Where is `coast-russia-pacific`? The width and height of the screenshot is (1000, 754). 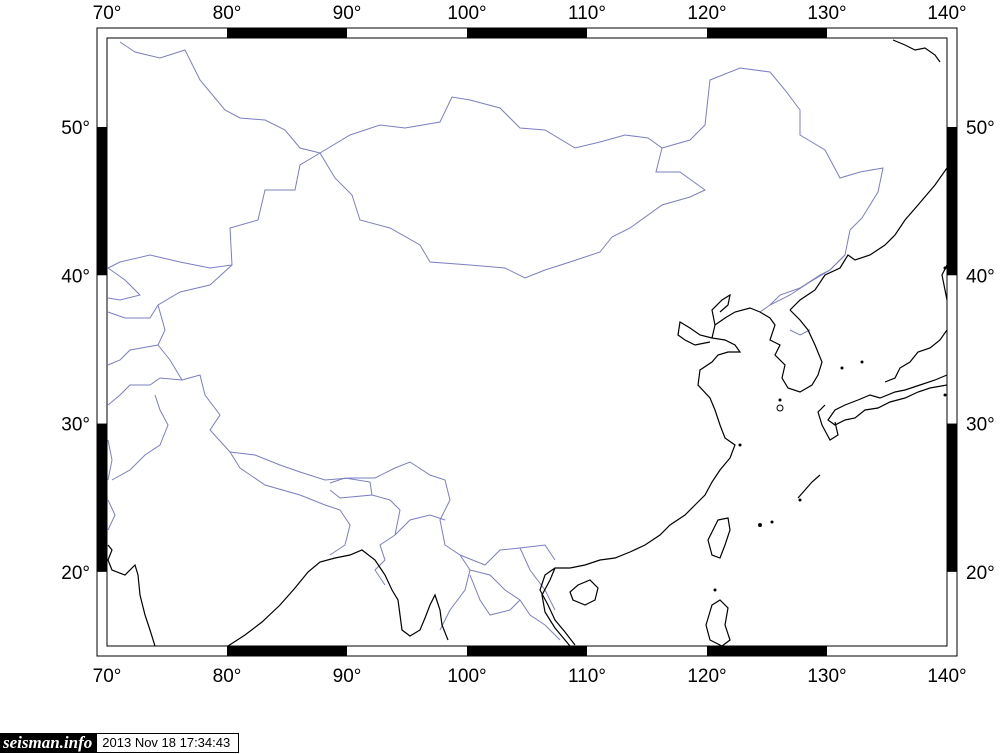 coast-russia-pacific is located at coordinates (868, 239).